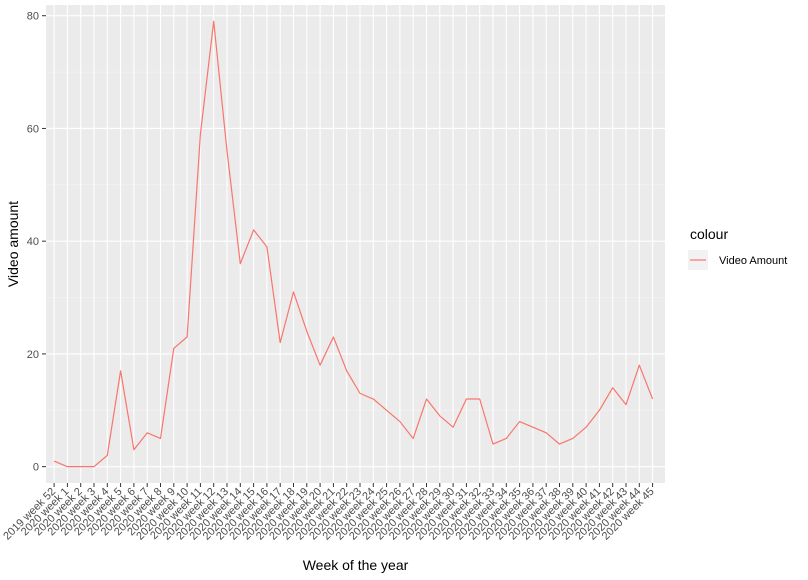  Describe the element at coordinates (753, 261) in the screenshot. I see `legend-label-video-amount: Video Amount` at that location.